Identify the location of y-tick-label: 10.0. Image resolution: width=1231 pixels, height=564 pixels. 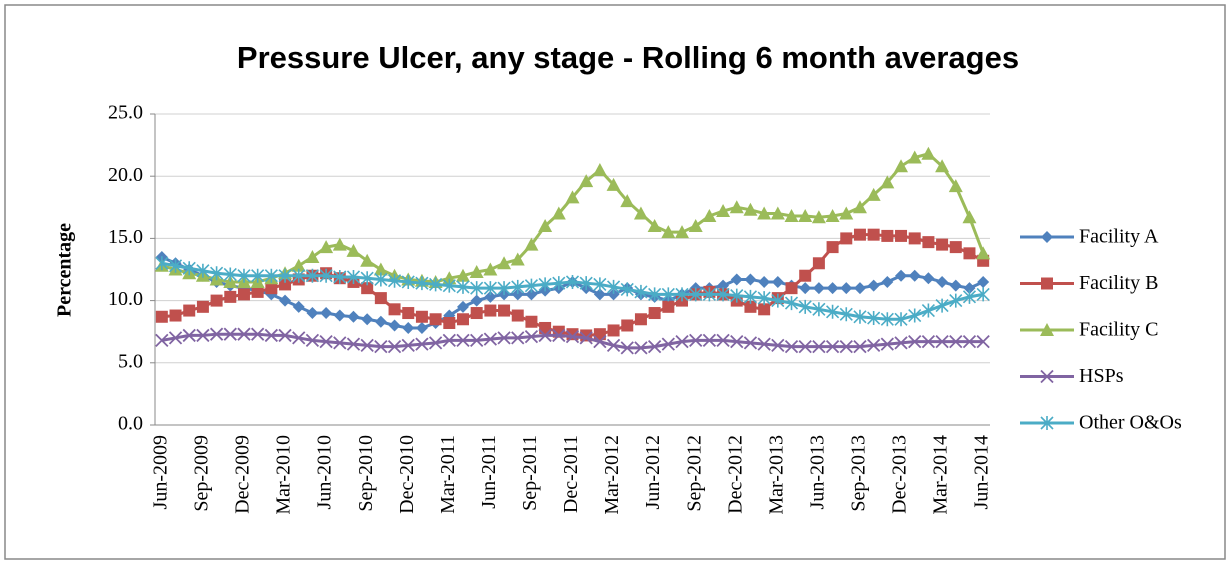
(125, 299).